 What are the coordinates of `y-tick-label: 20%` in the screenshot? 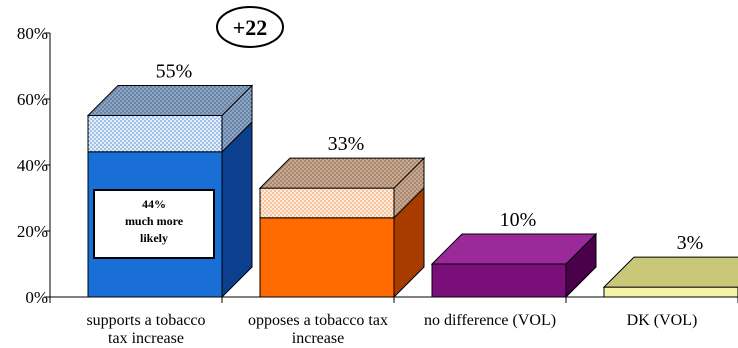 It's located at (32, 231).